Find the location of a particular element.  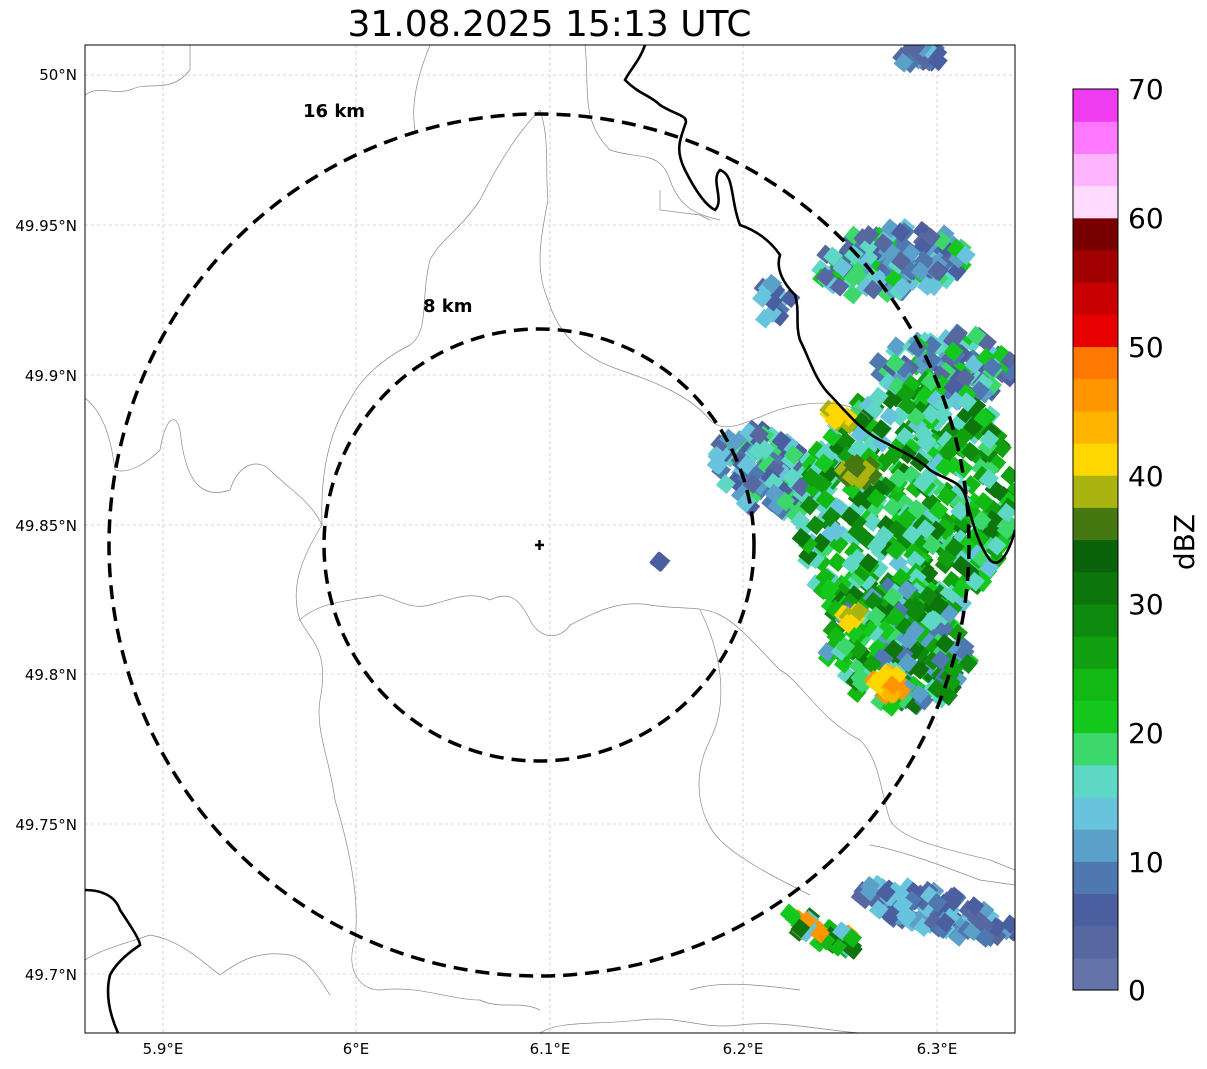

colorbar-tick-label: 70 is located at coordinates (1146, 89).